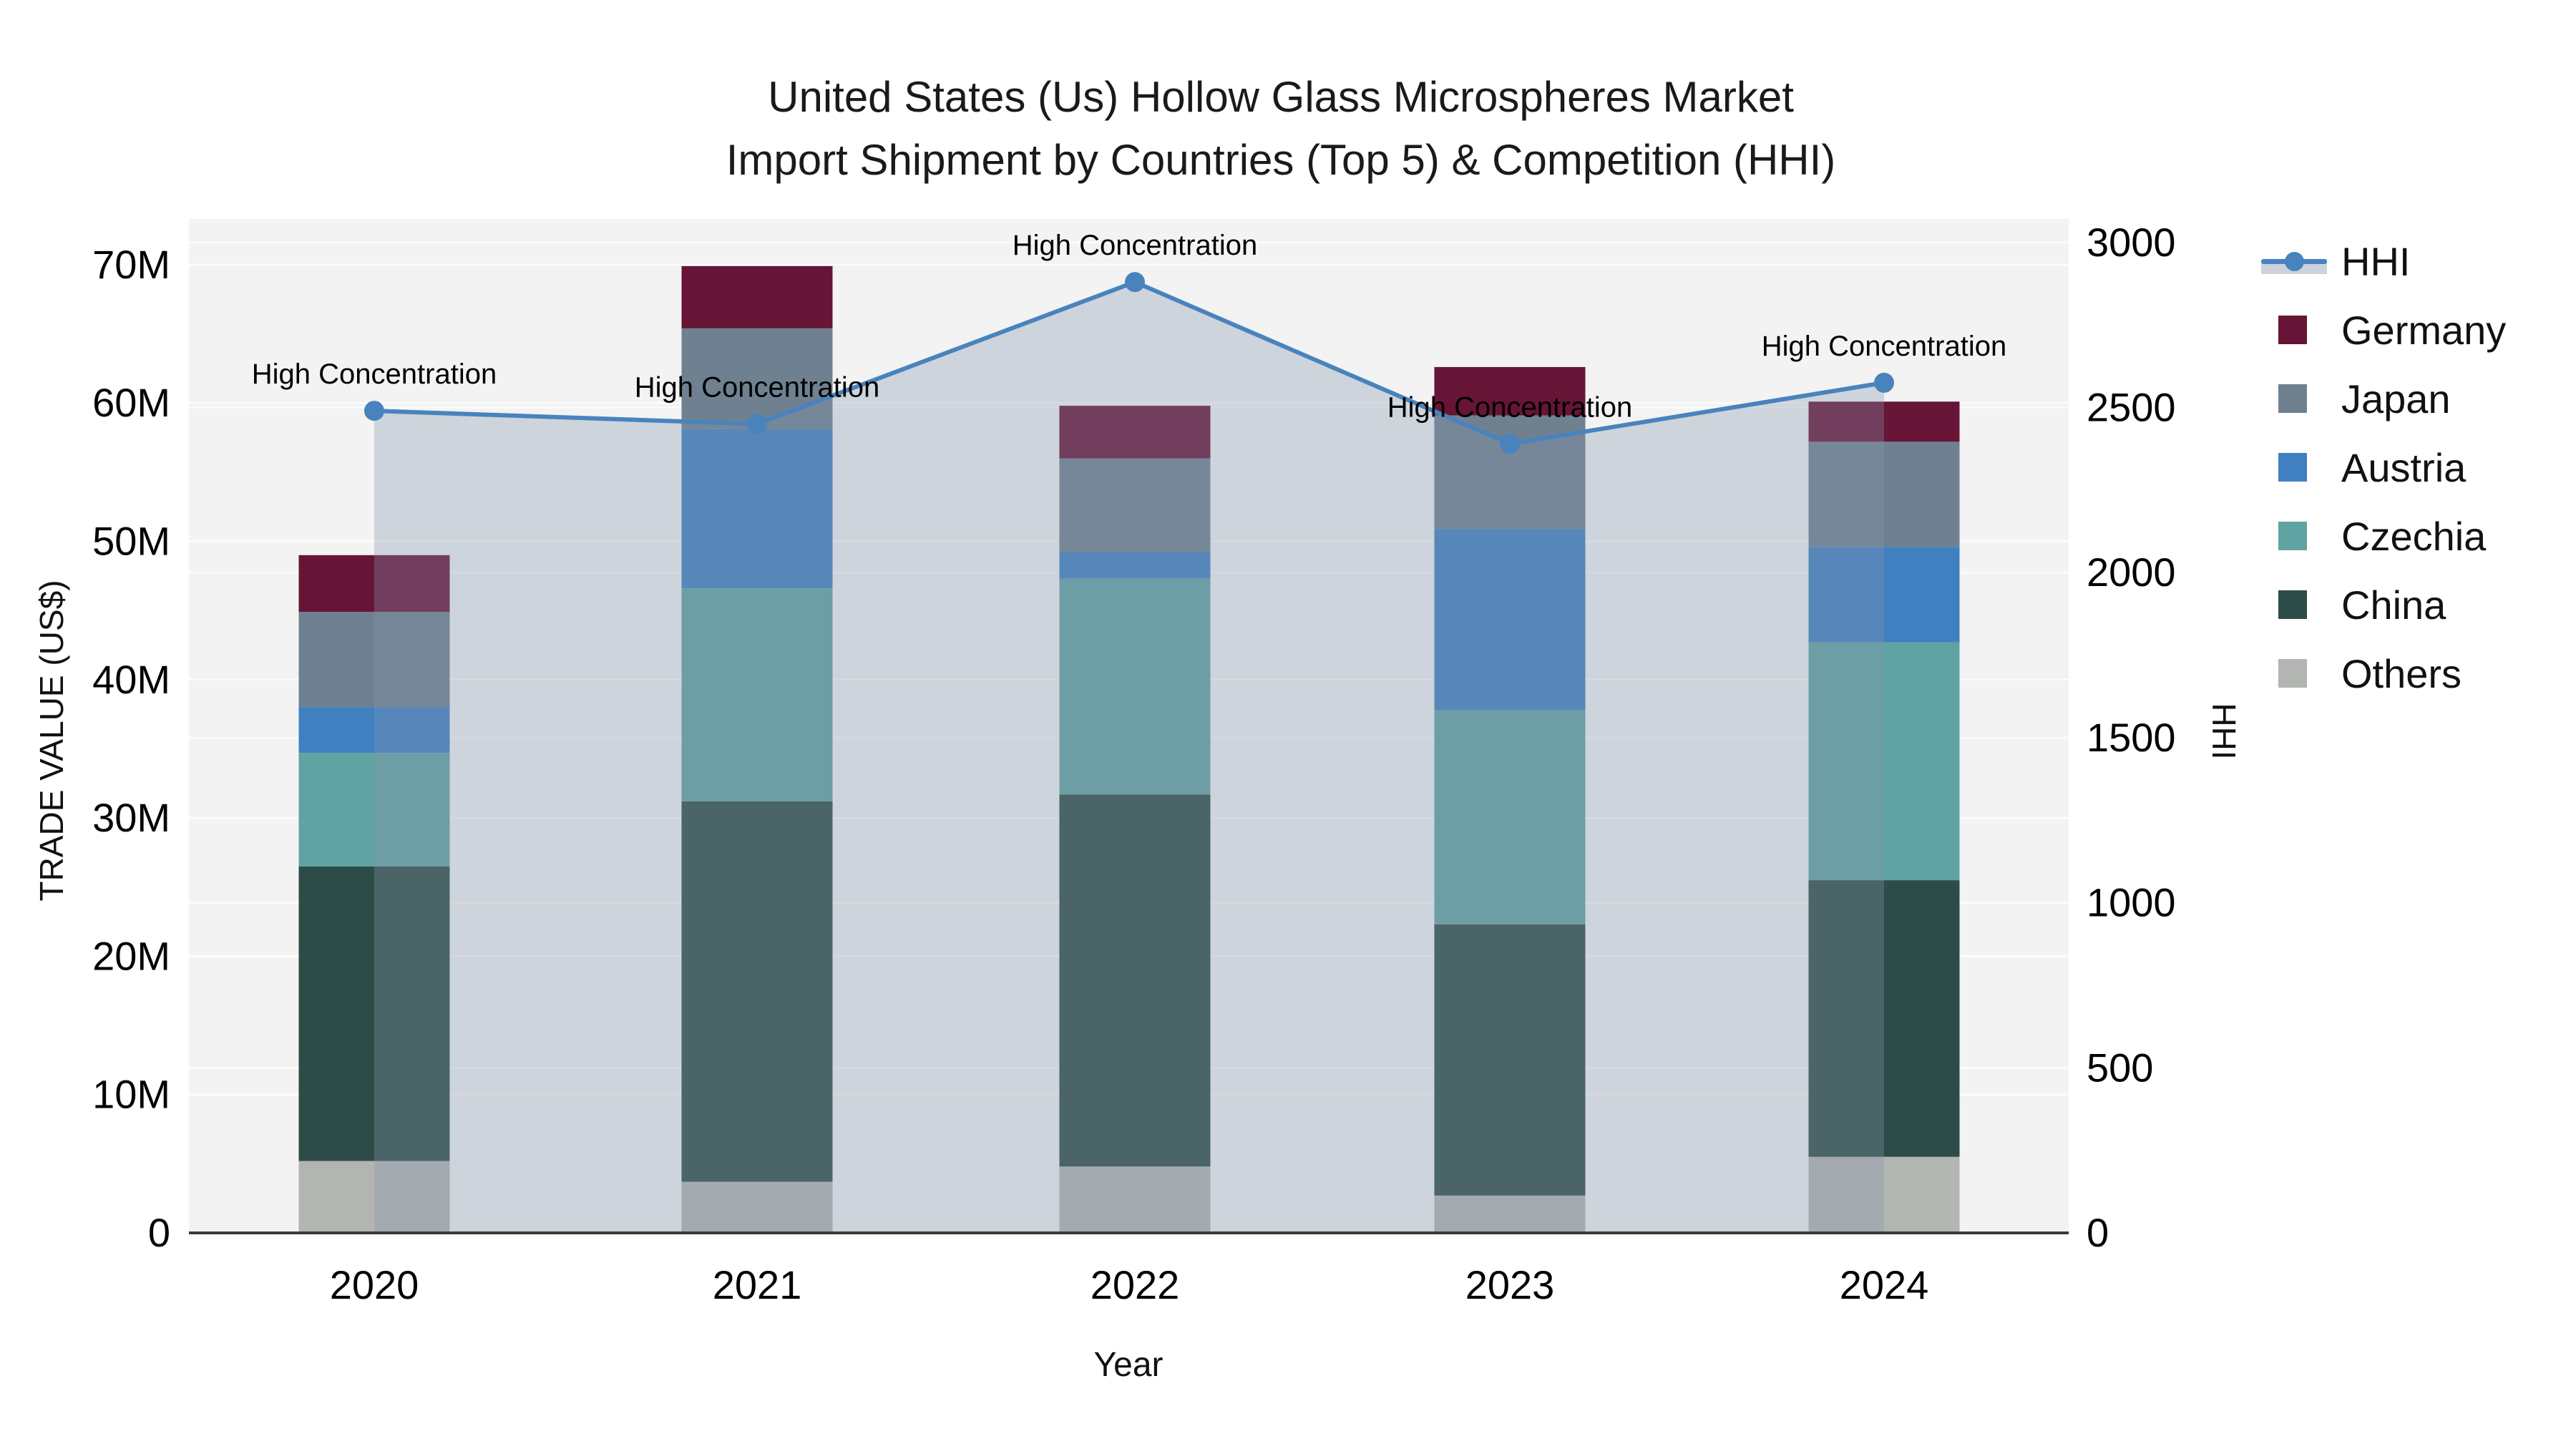  I want to click on y-tick-right-1000: 1000, so click(2131, 902).